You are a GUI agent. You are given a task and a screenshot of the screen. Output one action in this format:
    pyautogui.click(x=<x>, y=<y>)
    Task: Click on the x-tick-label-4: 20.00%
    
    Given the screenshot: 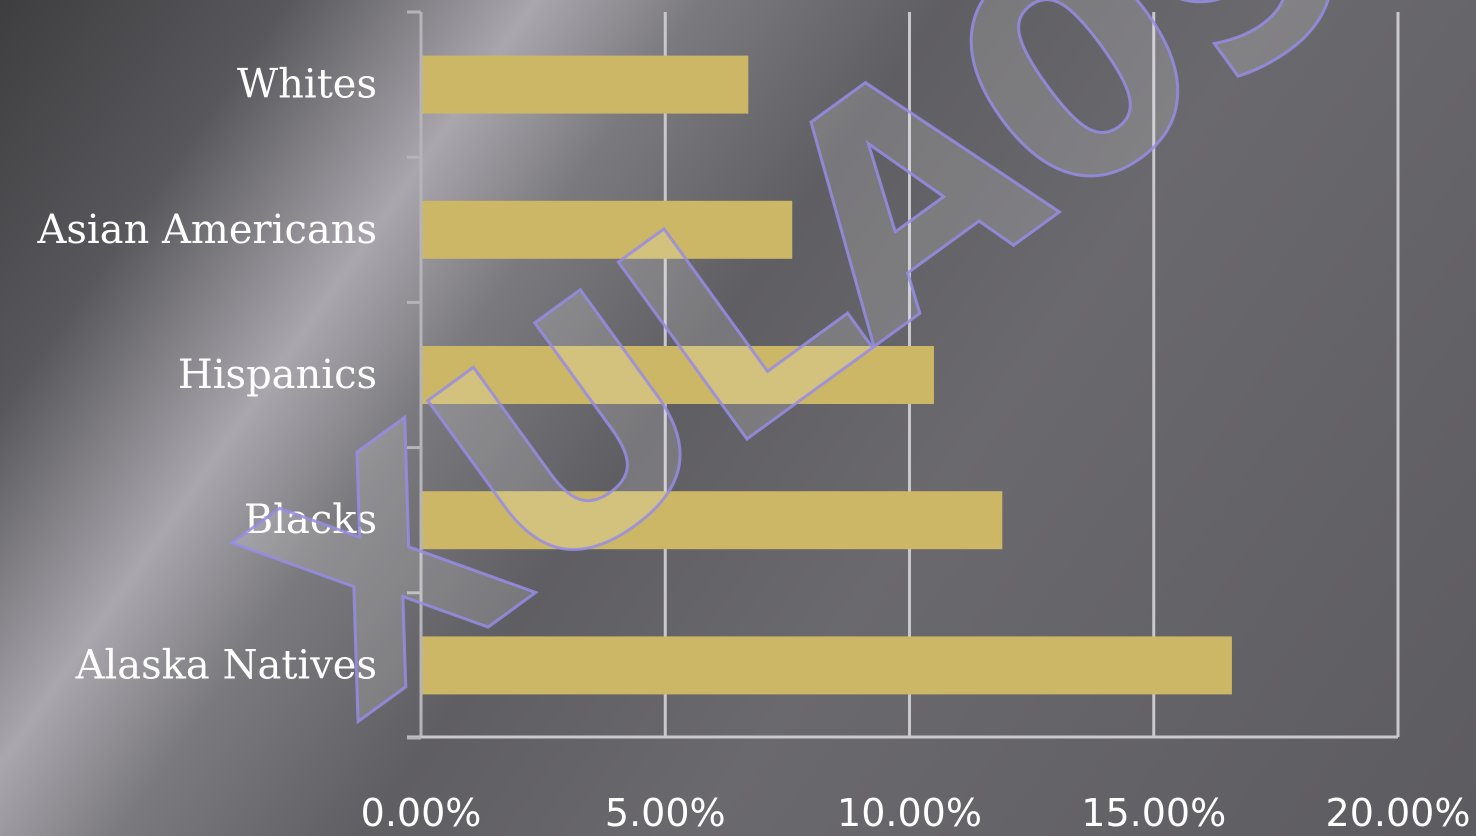 What is the action you would take?
    pyautogui.click(x=1398, y=813)
    